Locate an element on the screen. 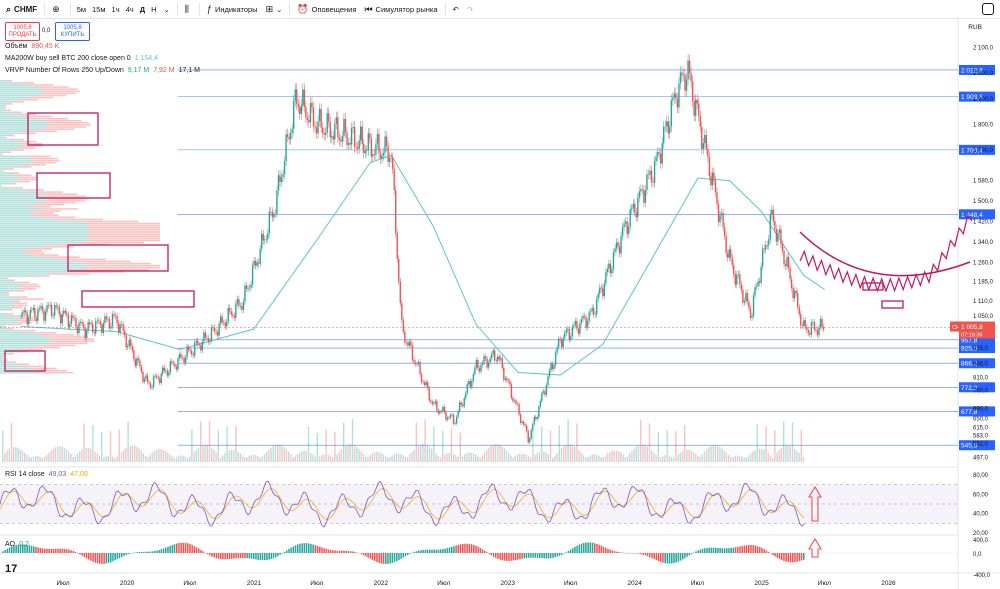 The image size is (1000, 589). compare-button: ⊕ is located at coordinates (57, 9).